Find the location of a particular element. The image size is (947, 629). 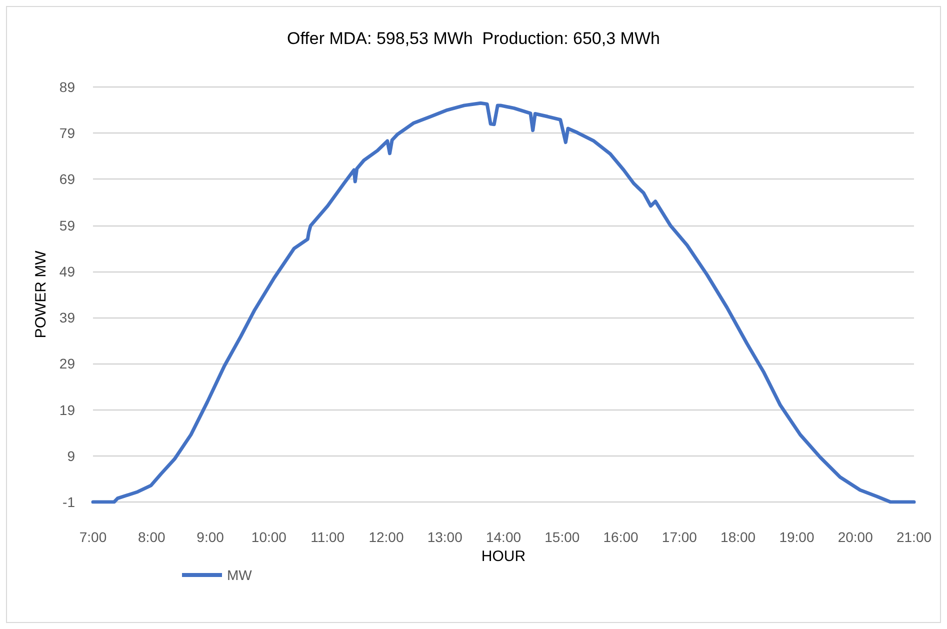

y-tick-label: 9 is located at coordinates (71, 456).